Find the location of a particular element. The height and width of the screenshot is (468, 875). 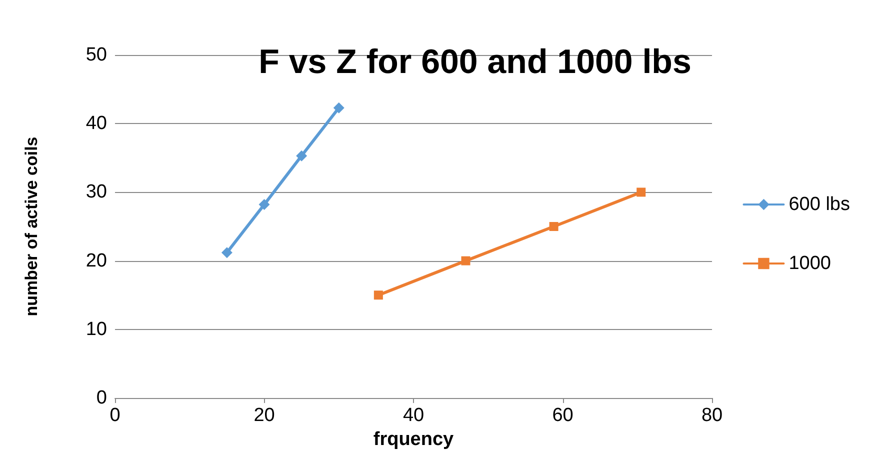

y-tick-label: 20 is located at coordinates (96, 261).